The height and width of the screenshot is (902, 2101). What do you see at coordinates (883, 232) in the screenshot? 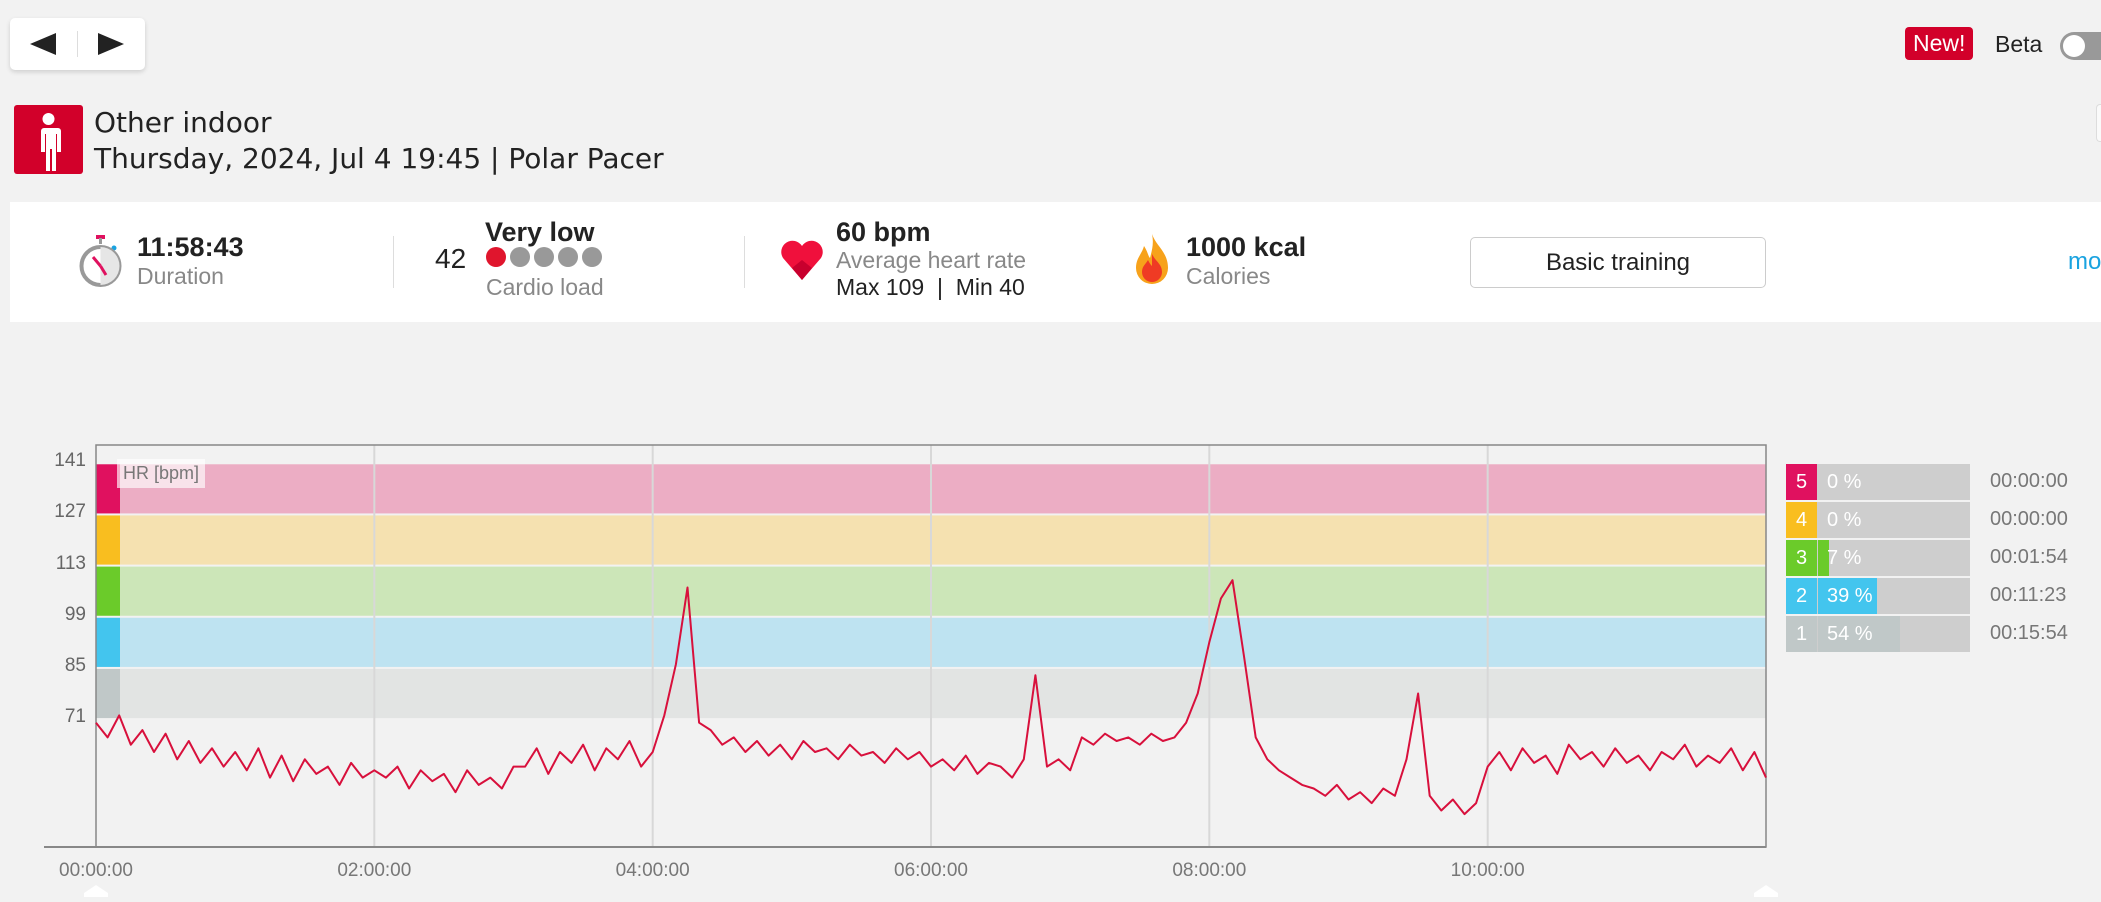
I see `avg-hr-value: 60 bpm` at bounding box center [883, 232].